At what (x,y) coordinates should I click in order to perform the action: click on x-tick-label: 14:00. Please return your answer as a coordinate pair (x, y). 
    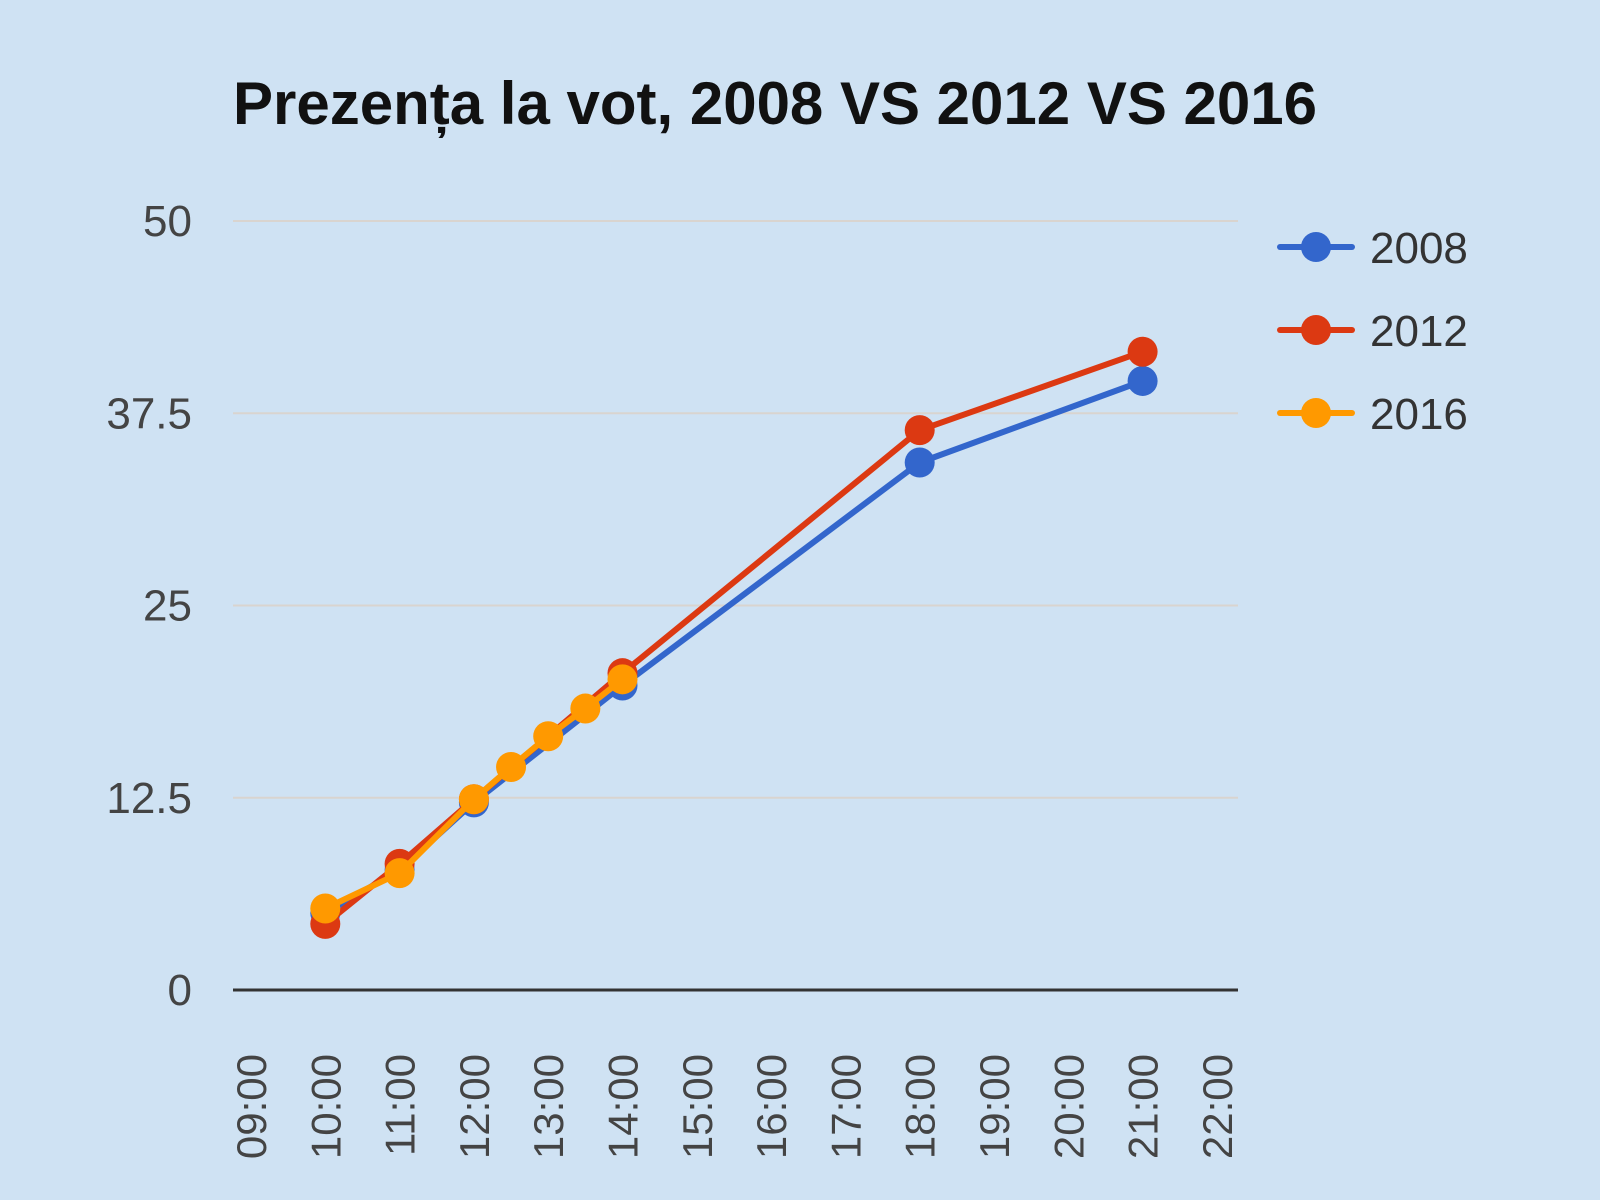
    Looking at the image, I should click on (623, 1106).